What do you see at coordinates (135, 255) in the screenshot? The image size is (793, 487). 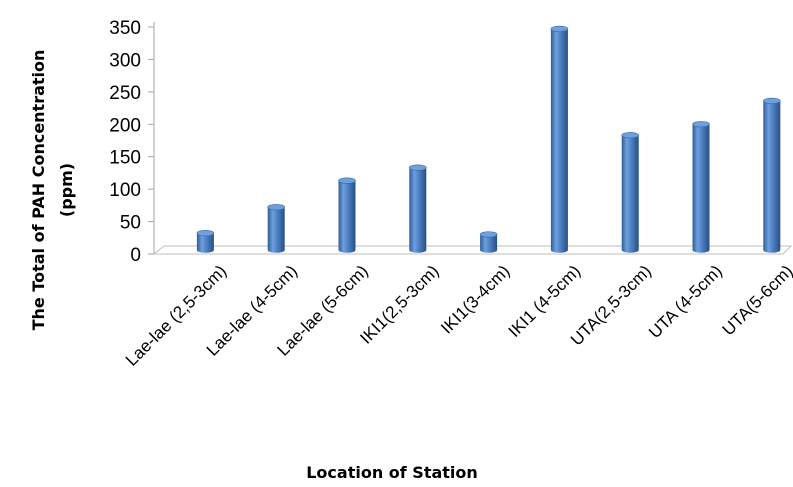 I see `y-tick-label: 0` at bounding box center [135, 255].